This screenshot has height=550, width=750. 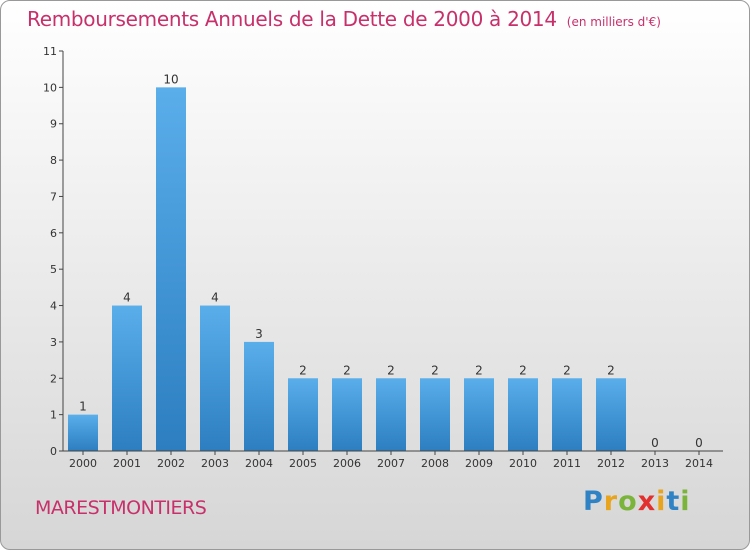 What do you see at coordinates (303, 463) in the screenshot?
I see `x-tick-label: 2005` at bounding box center [303, 463].